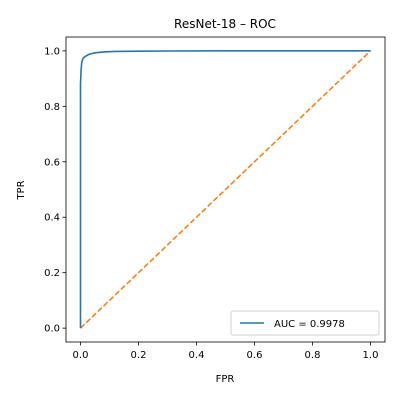  Describe the element at coordinates (52, 51) in the screenshot. I see `y-tick-label: 1.0` at that location.